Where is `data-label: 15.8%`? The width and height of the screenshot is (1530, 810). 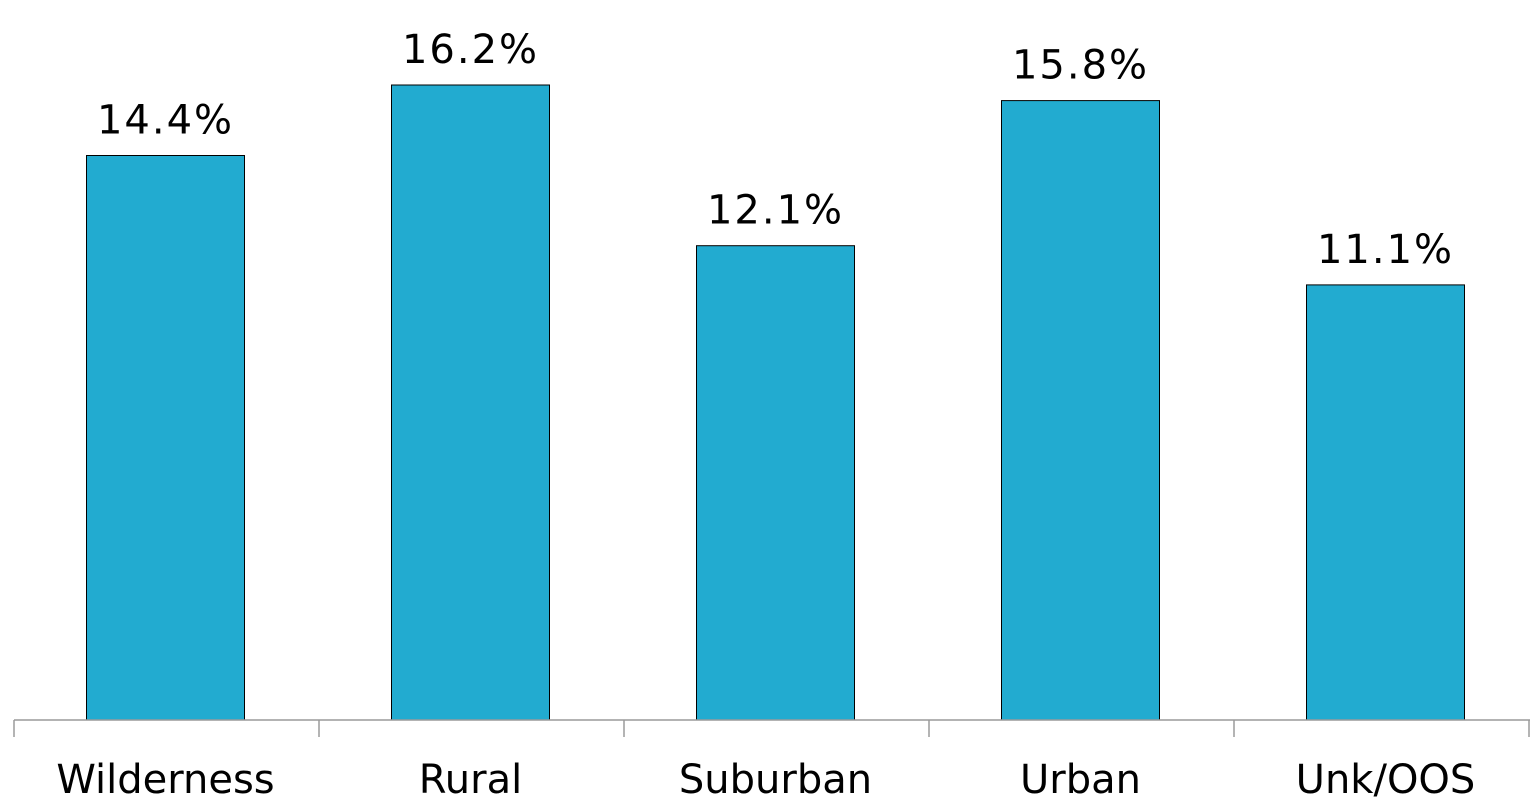
data-label: 15.8% is located at coordinates (1080, 66).